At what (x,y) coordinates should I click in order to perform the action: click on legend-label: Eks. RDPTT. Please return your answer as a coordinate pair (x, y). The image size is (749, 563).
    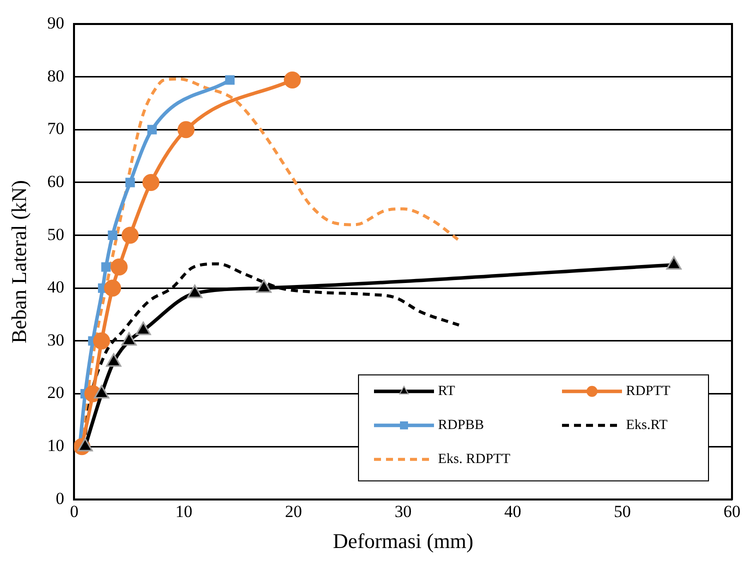
    Looking at the image, I should click on (474, 460).